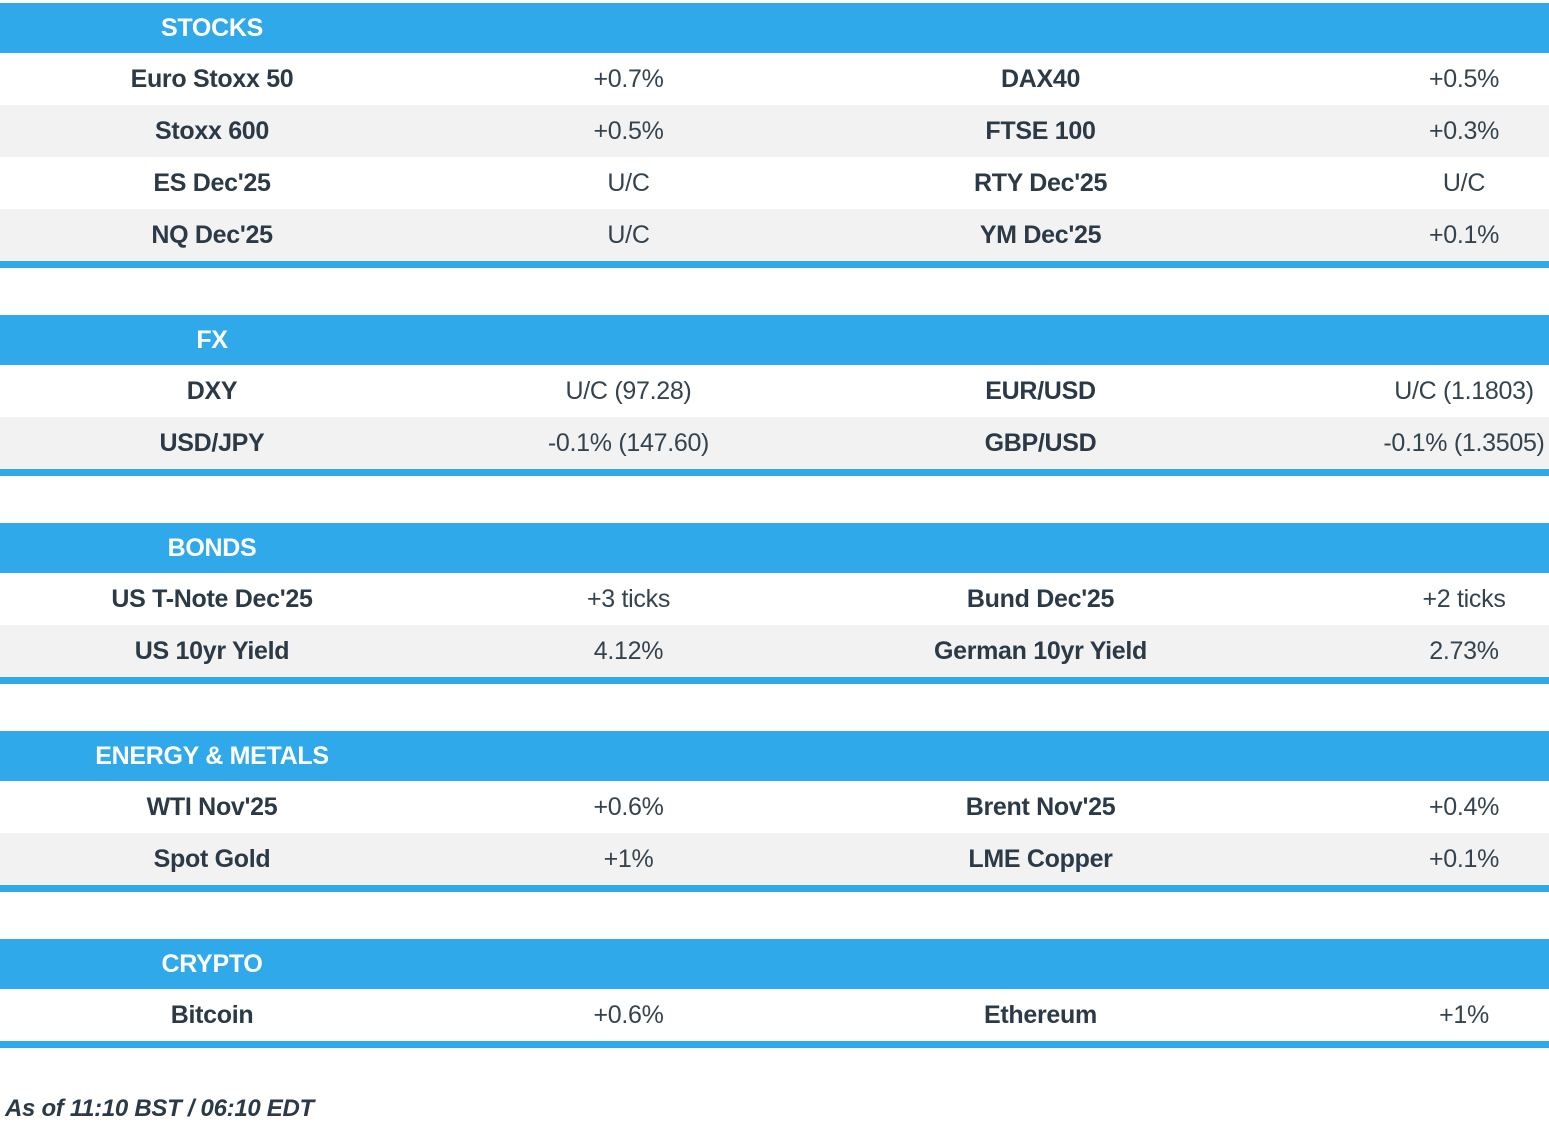 The height and width of the screenshot is (1134, 1549). I want to click on instrument-change: +2 ticks, so click(1464, 598).